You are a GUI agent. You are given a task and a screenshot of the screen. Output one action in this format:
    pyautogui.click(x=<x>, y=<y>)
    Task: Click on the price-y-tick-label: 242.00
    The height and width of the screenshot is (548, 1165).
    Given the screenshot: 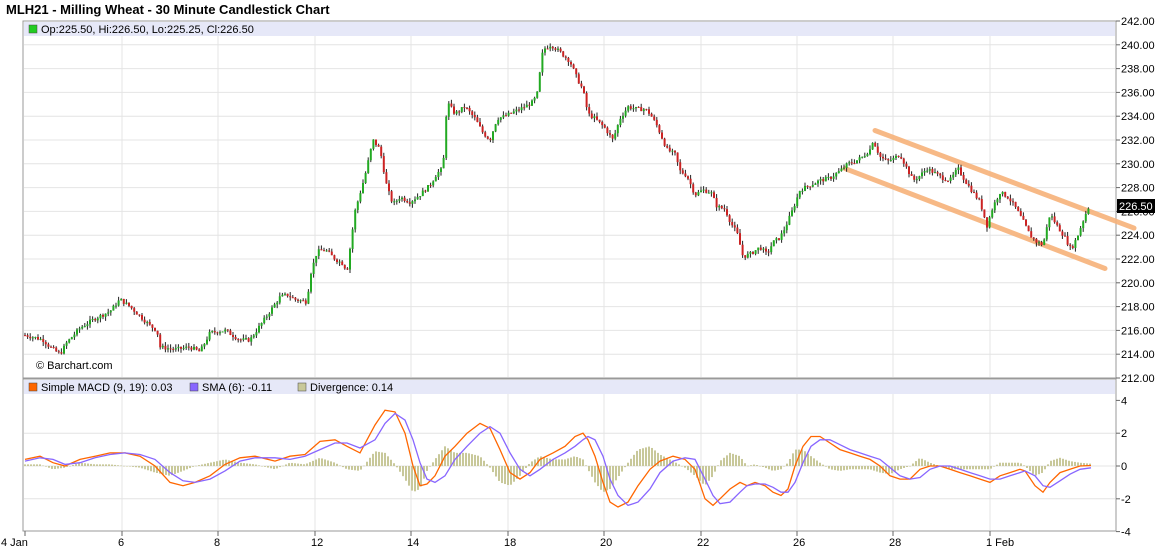 What is the action you would take?
    pyautogui.click(x=1138, y=22)
    